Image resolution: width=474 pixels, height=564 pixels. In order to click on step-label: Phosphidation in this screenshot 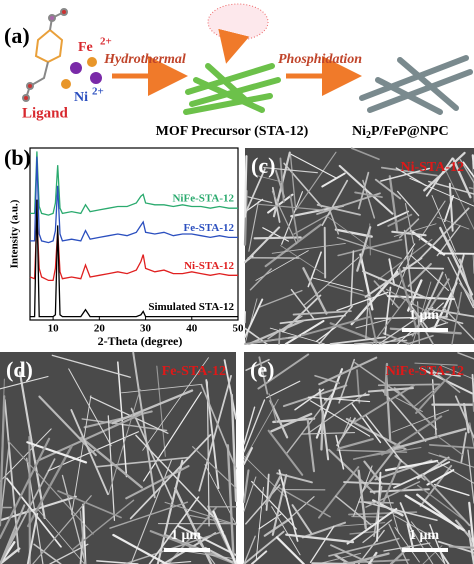, I will do `click(320, 59)`.